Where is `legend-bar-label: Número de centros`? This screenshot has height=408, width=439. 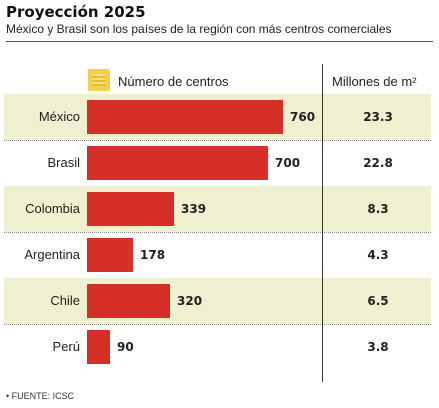
legend-bar-label: Número de centros is located at coordinates (173, 81).